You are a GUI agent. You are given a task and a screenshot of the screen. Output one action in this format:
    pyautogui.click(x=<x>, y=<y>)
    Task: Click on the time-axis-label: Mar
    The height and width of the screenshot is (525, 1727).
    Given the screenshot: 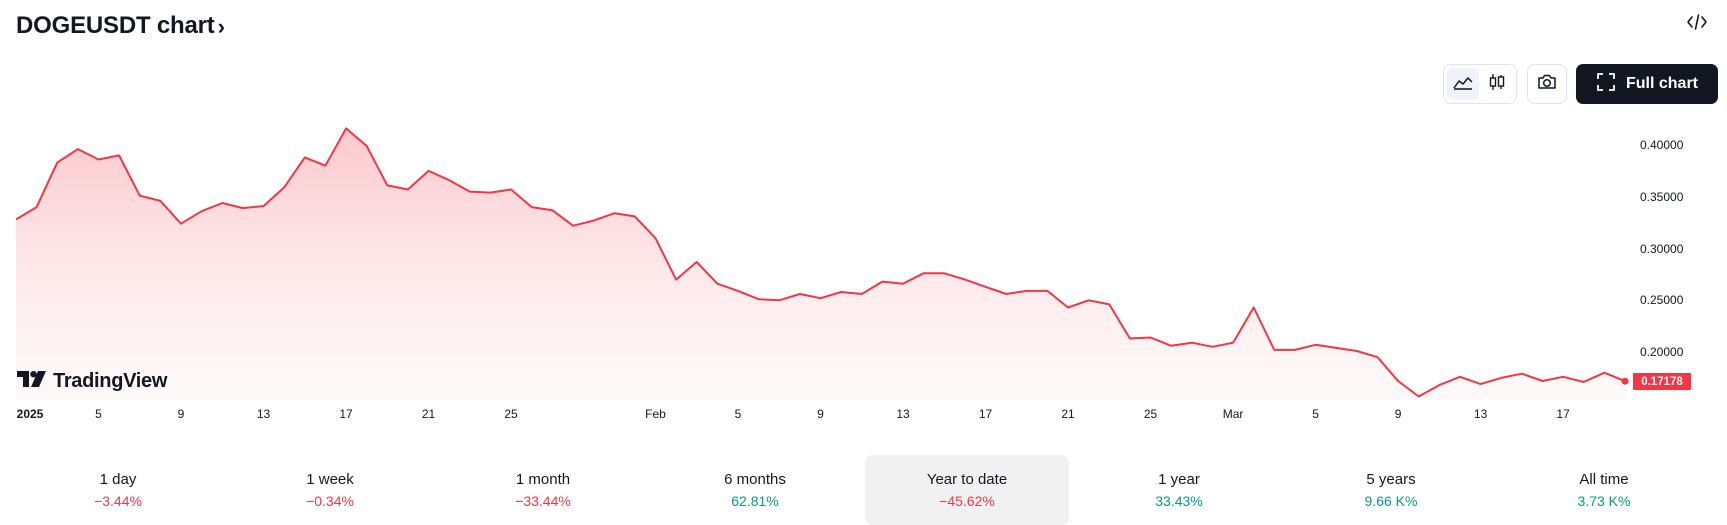 What is the action you would take?
    pyautogui.click(x=1233, y=414)
    